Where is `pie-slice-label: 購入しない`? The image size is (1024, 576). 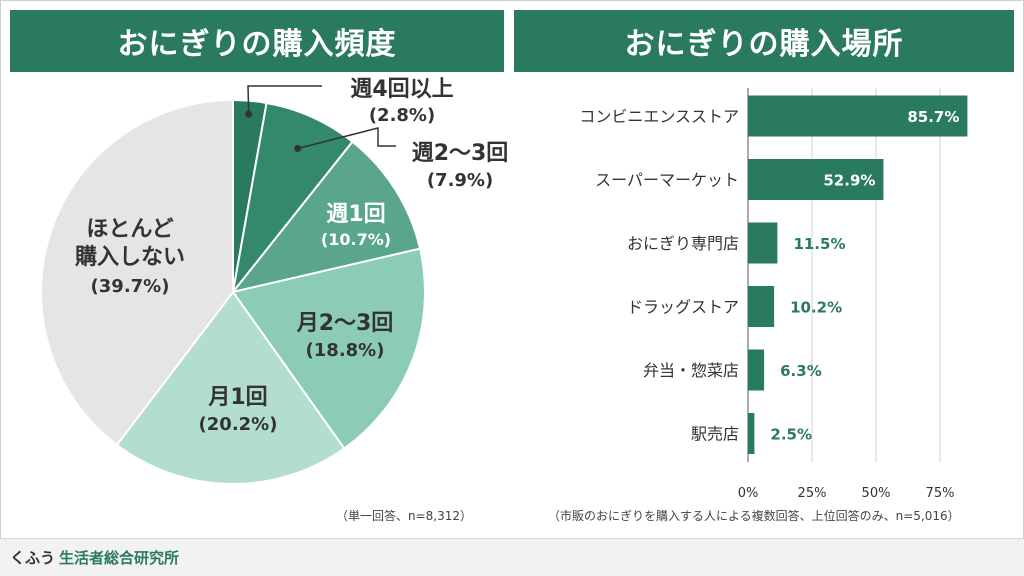 pie-slice-label: 購入しない is located at coordinates (130, 257).